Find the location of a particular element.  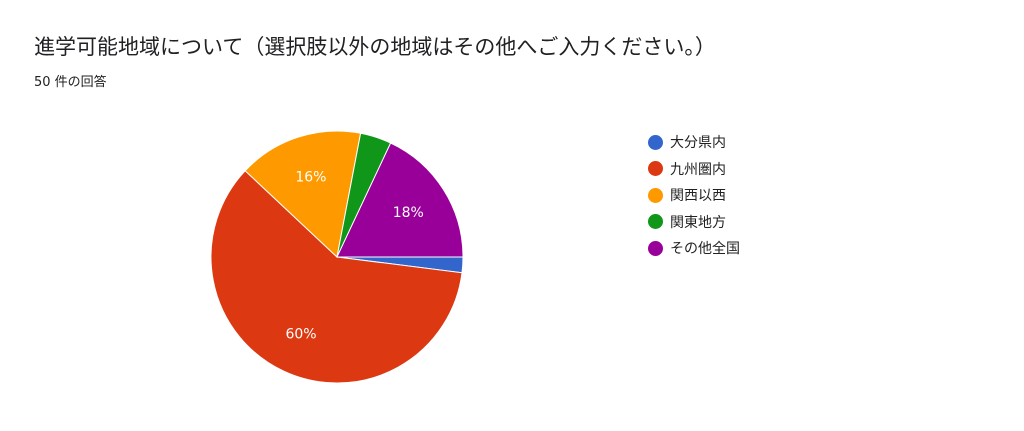

legend-item-3: 関西以西 is located at coordinates (694, 195).